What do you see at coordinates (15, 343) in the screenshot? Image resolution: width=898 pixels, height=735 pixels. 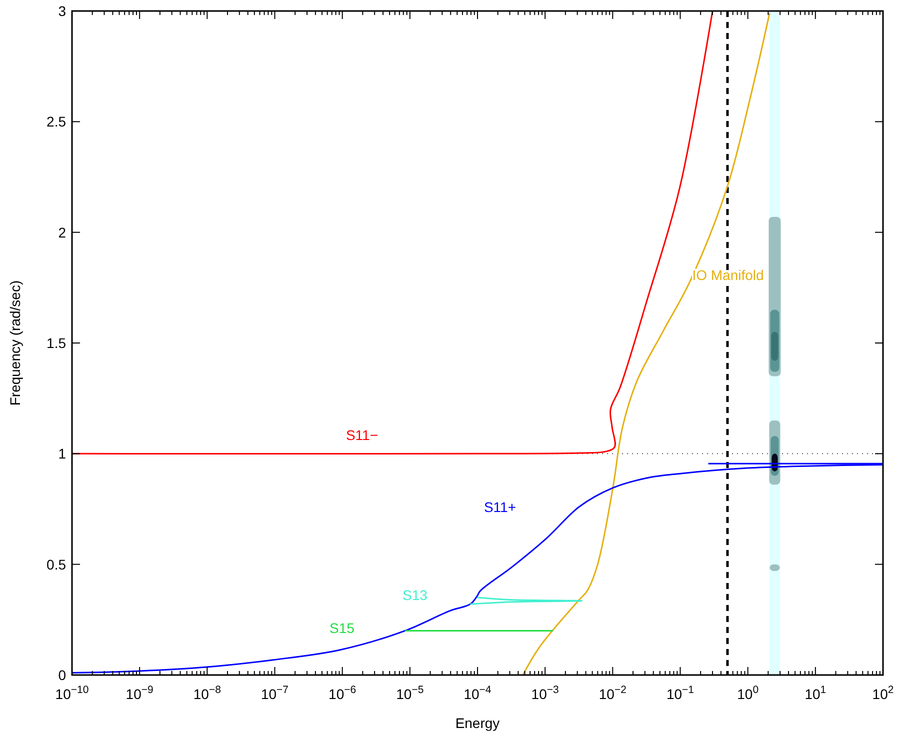 I see `y-axis-title: Frequency (rad/sec)` at bounding box center [15, 343].